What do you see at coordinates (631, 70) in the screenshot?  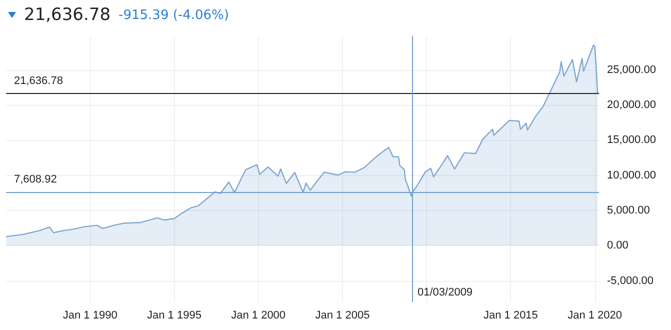 I see `y-tick-label: 25,000.00` at bounding box center [631, 70].